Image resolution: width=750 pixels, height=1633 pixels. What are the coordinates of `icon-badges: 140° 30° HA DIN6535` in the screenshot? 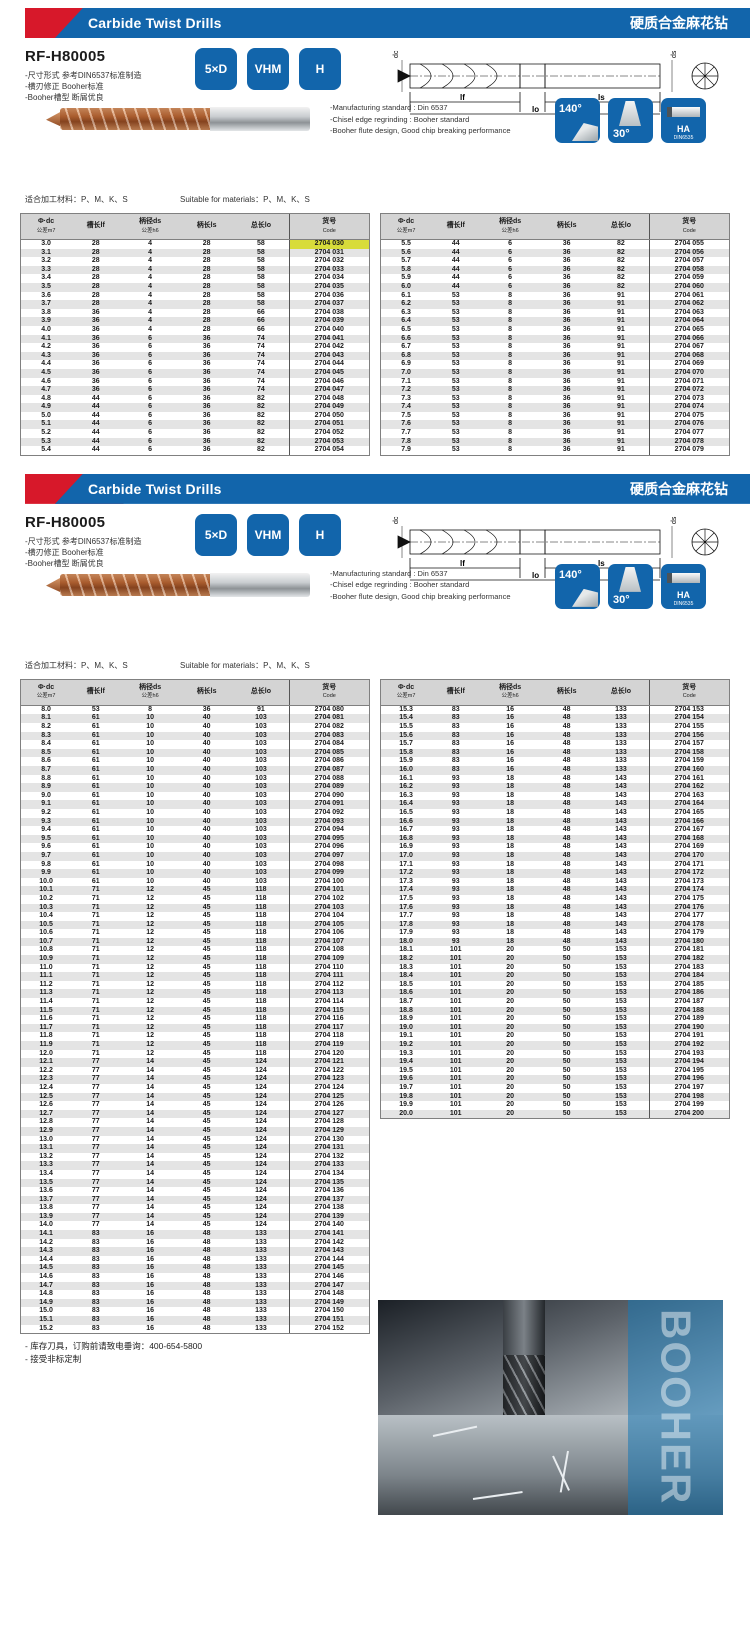 It's located at (630, 586).